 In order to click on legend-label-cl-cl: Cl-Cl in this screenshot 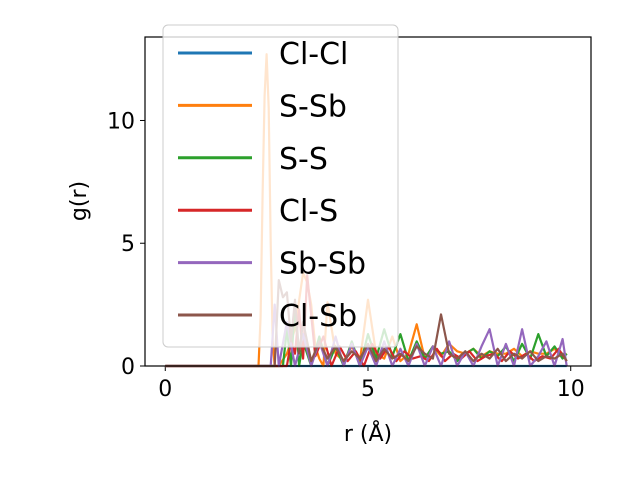, I will do `click(313, 54)`.